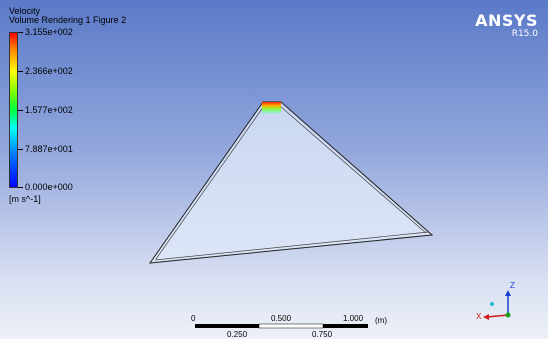 The height and width of the screenshot is (339, 548). What do you see at coordinates (281, 326) in the screenshot?
I see `scale-bar` at bounding box center [281, 326].